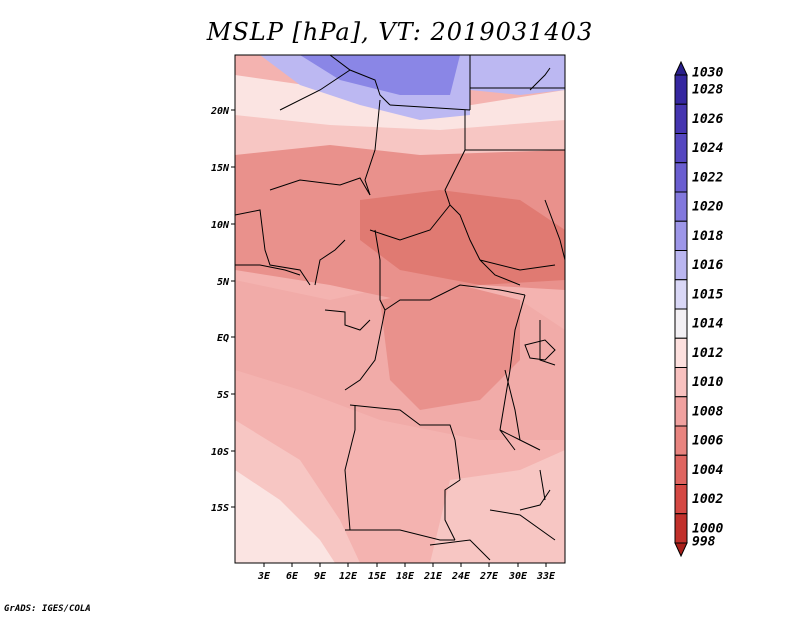 The image size is (800, 618). I want to click on border-ethiopia, so click(554, 230).